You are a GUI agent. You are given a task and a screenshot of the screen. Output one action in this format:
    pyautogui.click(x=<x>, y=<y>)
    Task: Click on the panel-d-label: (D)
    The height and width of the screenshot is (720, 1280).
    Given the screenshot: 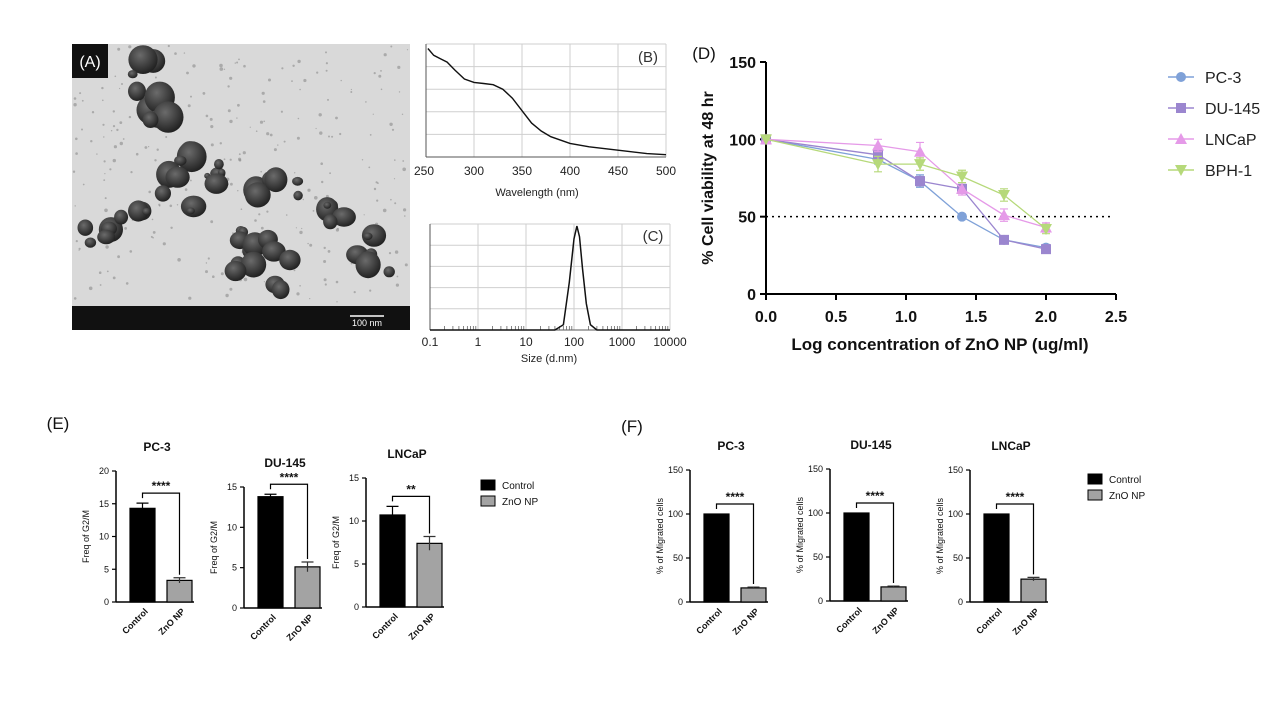 What is the action you would take?
    pyautogui.click(x=704, y=53)
    